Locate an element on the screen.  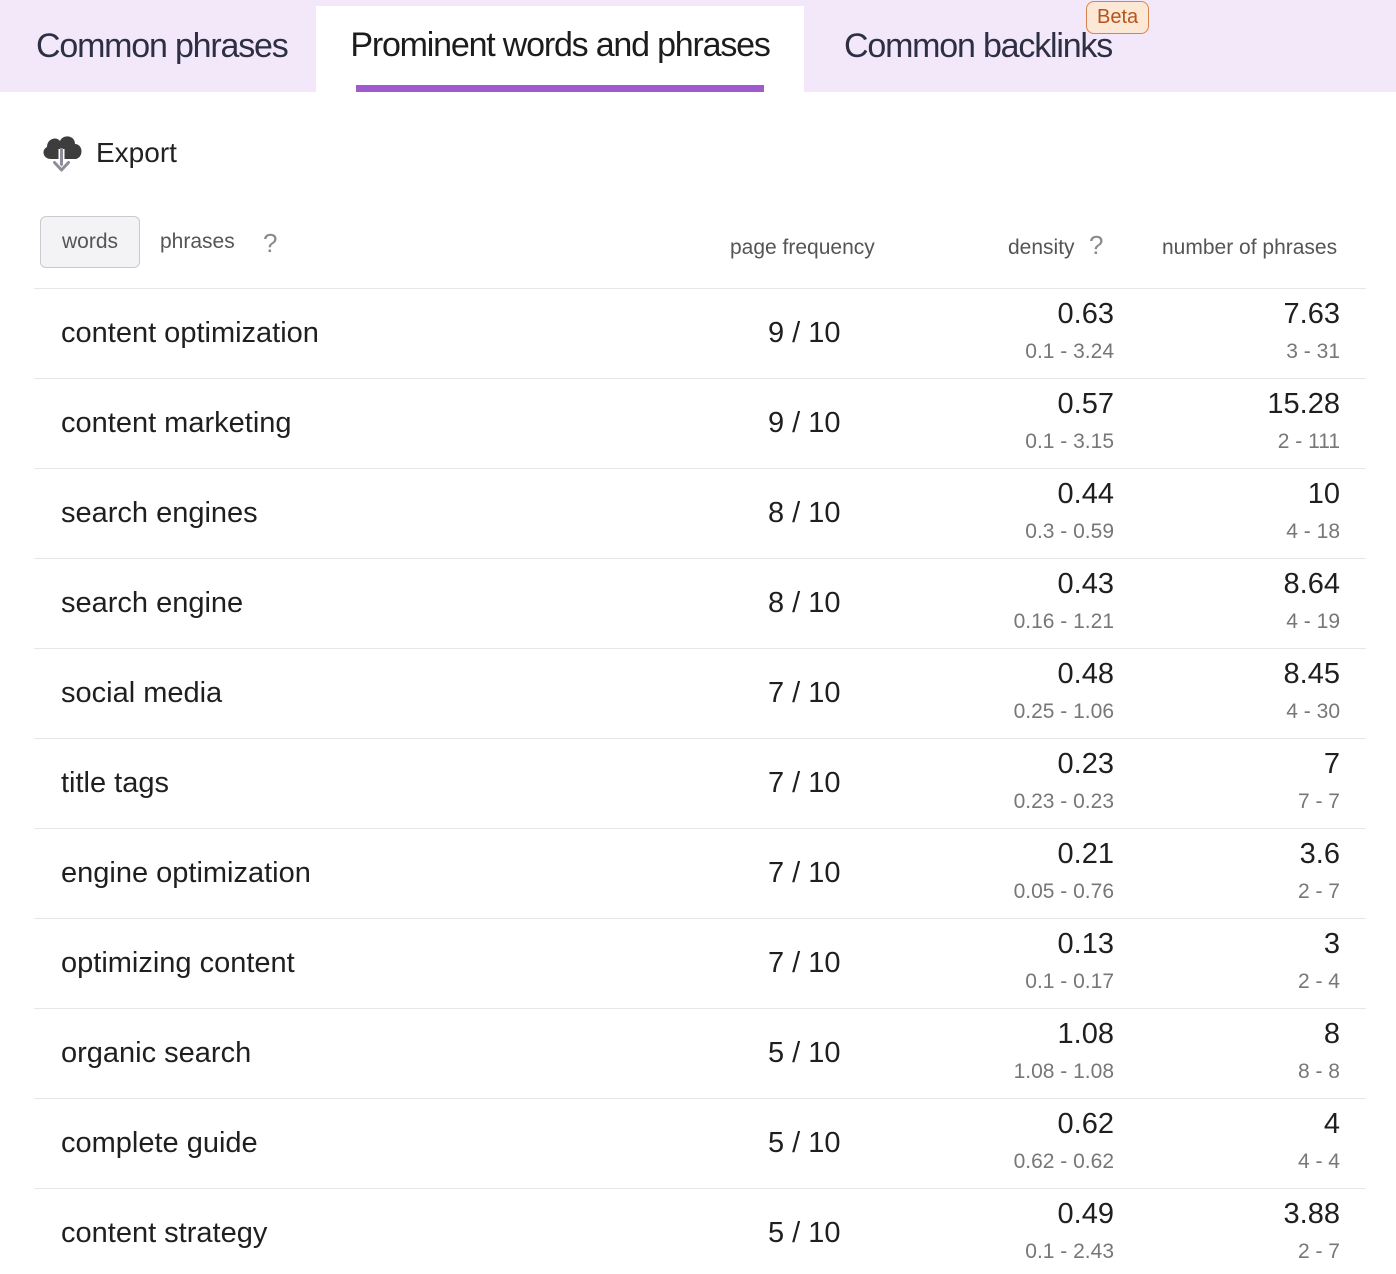
density-value: 0.43 is located at coordinates (1085, 584).